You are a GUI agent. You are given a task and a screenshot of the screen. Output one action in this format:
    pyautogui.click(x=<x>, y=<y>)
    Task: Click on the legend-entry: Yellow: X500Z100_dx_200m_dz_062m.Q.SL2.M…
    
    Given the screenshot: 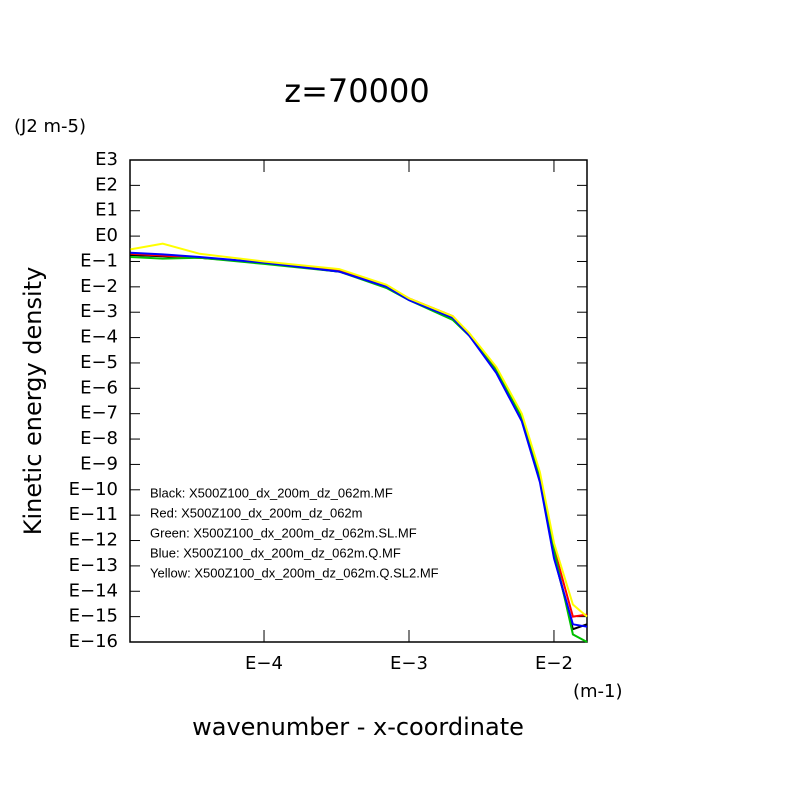 What is the action you would take?
    pyautogui.click(x=294, y=572)
    